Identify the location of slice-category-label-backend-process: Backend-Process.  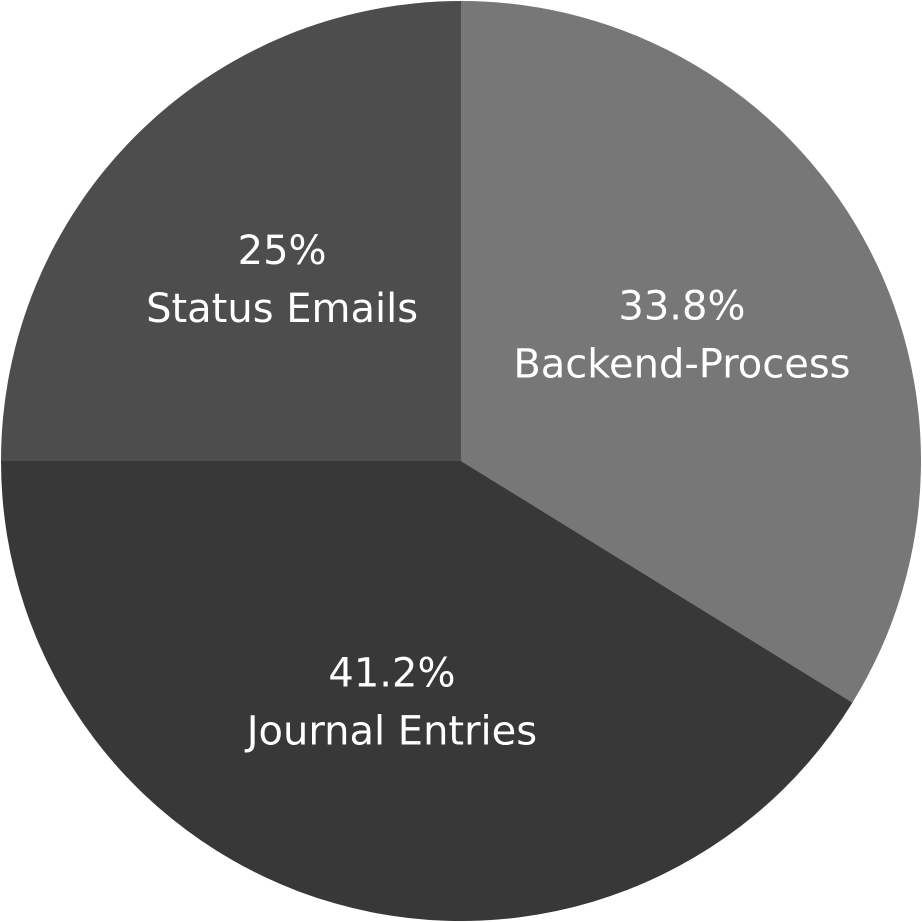
(681, 365).